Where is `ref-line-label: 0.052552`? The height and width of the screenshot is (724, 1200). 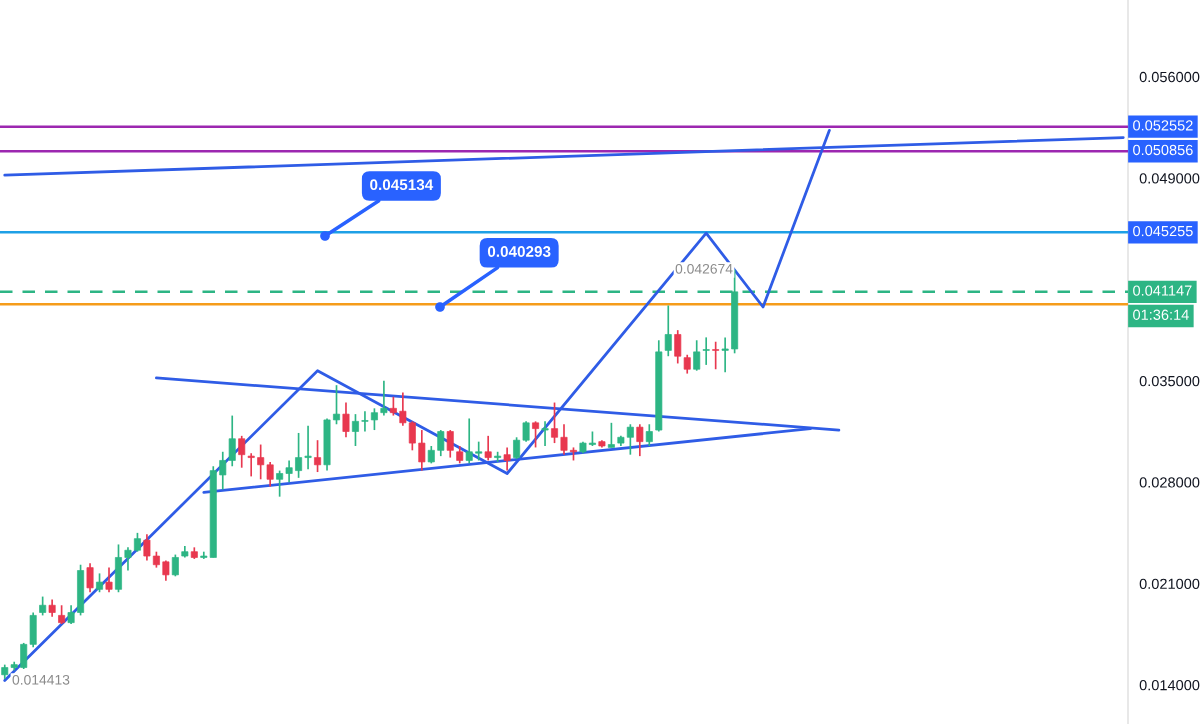 ref-line-label: 0.052552 is located at coordinates (1163, 125).